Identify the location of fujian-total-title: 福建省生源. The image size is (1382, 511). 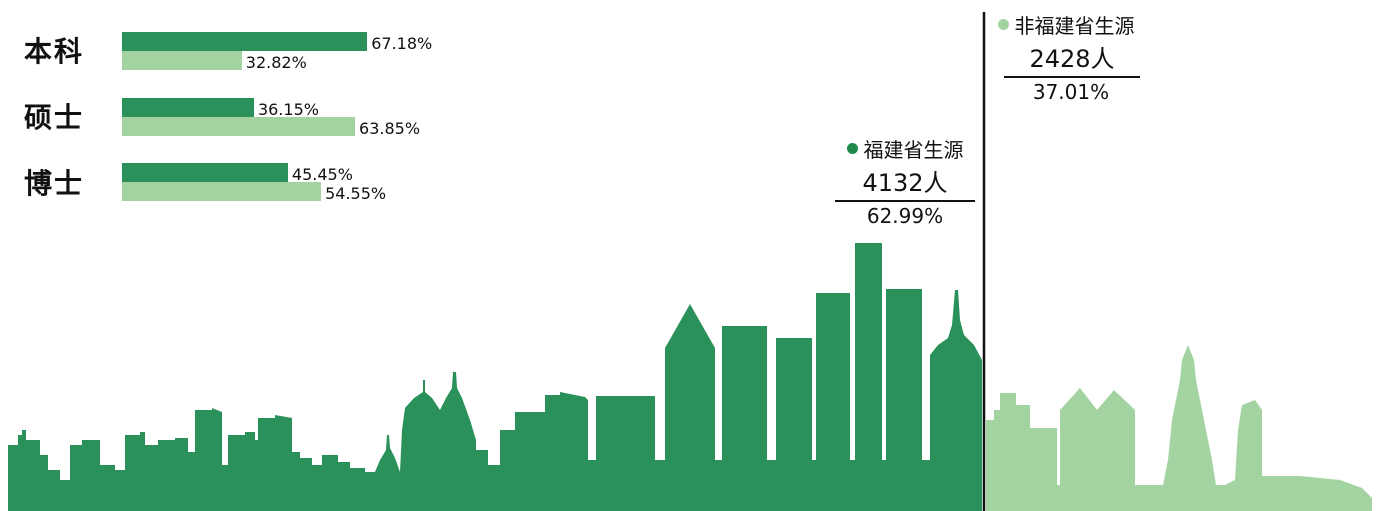
(905, 148).